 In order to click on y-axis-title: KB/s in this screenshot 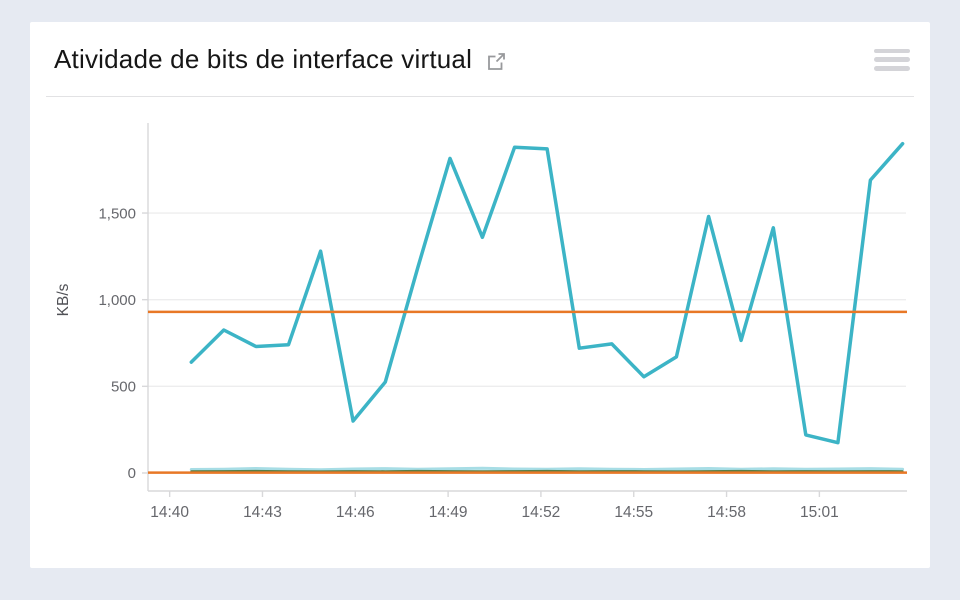, I will do `click(63, 299)`.